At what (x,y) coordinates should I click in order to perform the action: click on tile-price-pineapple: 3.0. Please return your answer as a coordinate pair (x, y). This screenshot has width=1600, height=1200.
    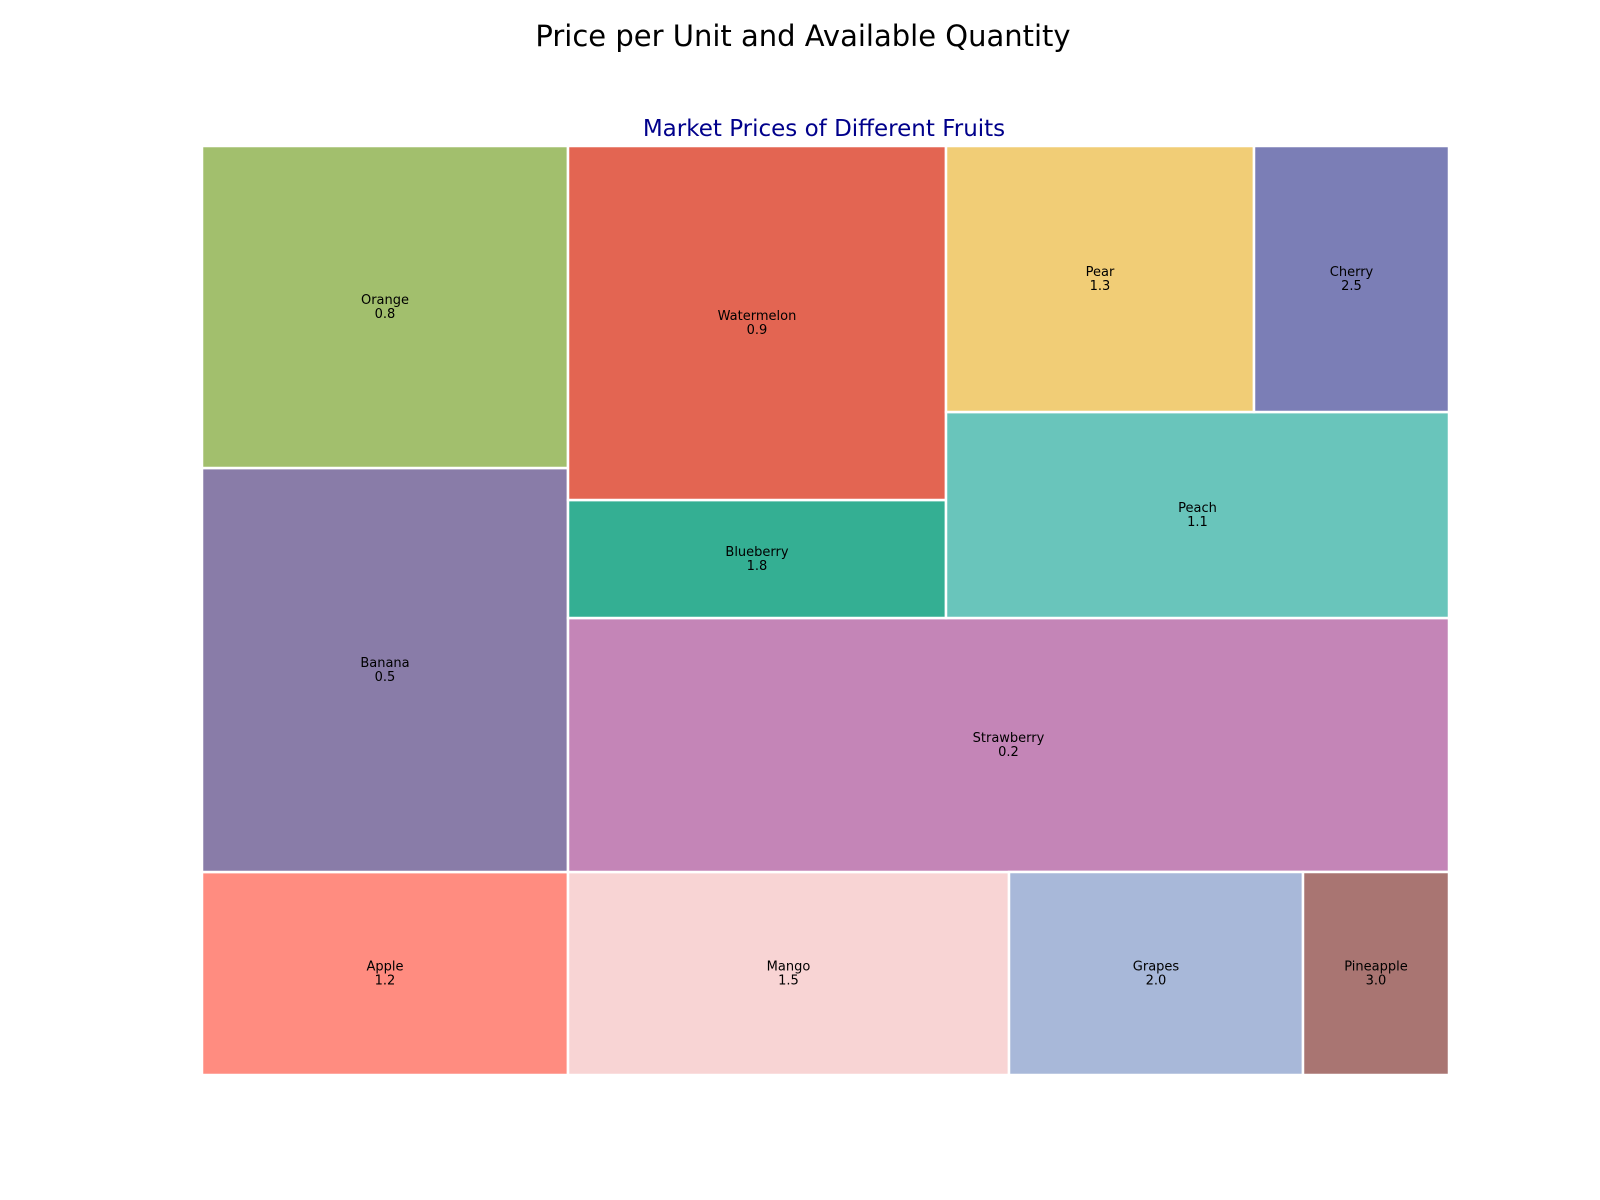
    Looking at the image, I should click on (1376, 981).